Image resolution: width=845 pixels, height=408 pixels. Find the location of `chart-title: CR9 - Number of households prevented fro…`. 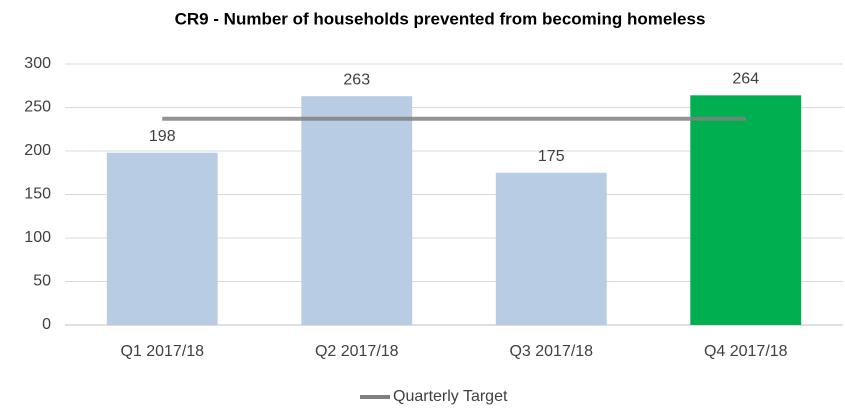

chart-title: CR9 - Number of households prevented fro… is located at coordinates (440, 18).